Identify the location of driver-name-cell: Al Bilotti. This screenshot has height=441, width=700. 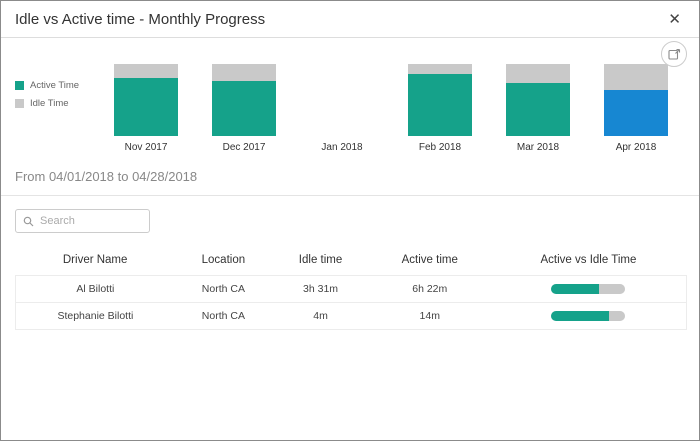
(95, 289).